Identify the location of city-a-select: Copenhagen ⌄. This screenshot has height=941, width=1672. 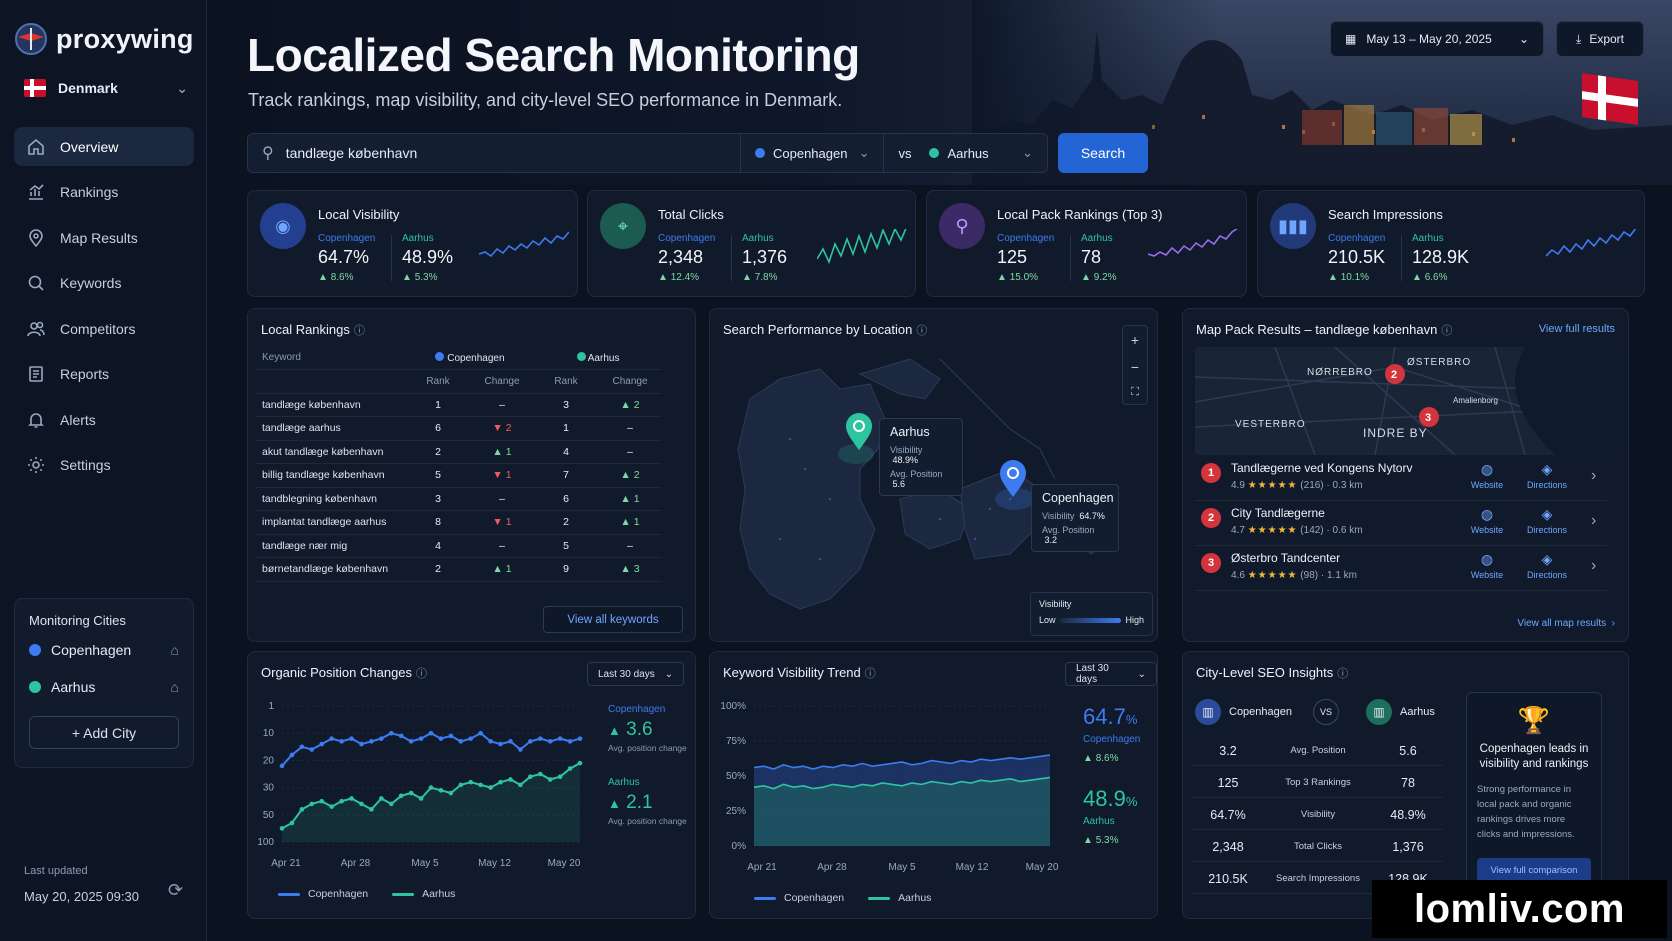
(813, 153).